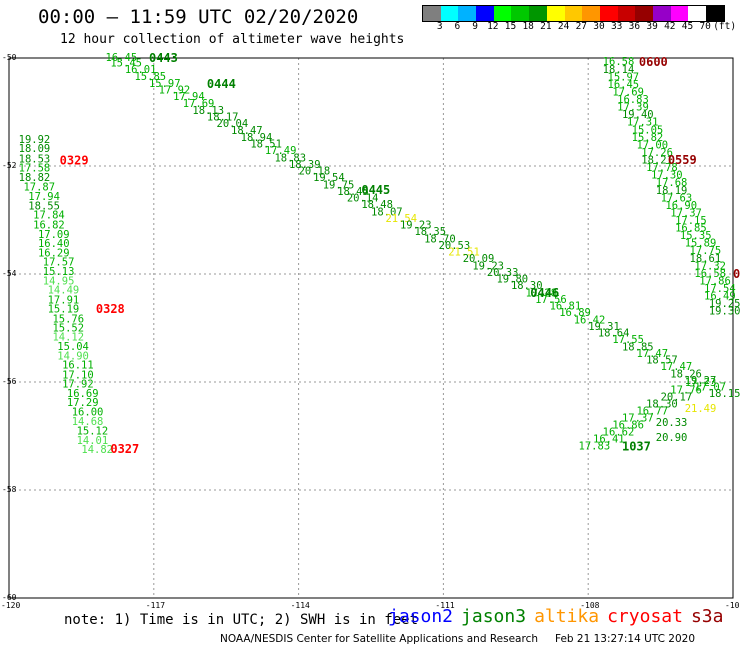 This screenshot has height=650, width=740. I want to click on color-scale-tick: 3, so click(439, 26).